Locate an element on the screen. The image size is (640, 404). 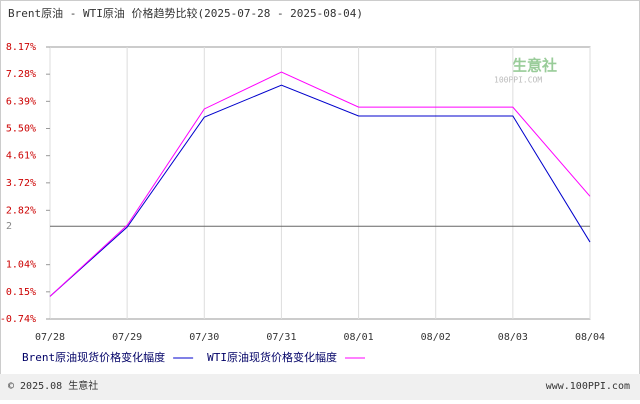
x-tick-label: 07/28 is located at coordinates (50, 337).